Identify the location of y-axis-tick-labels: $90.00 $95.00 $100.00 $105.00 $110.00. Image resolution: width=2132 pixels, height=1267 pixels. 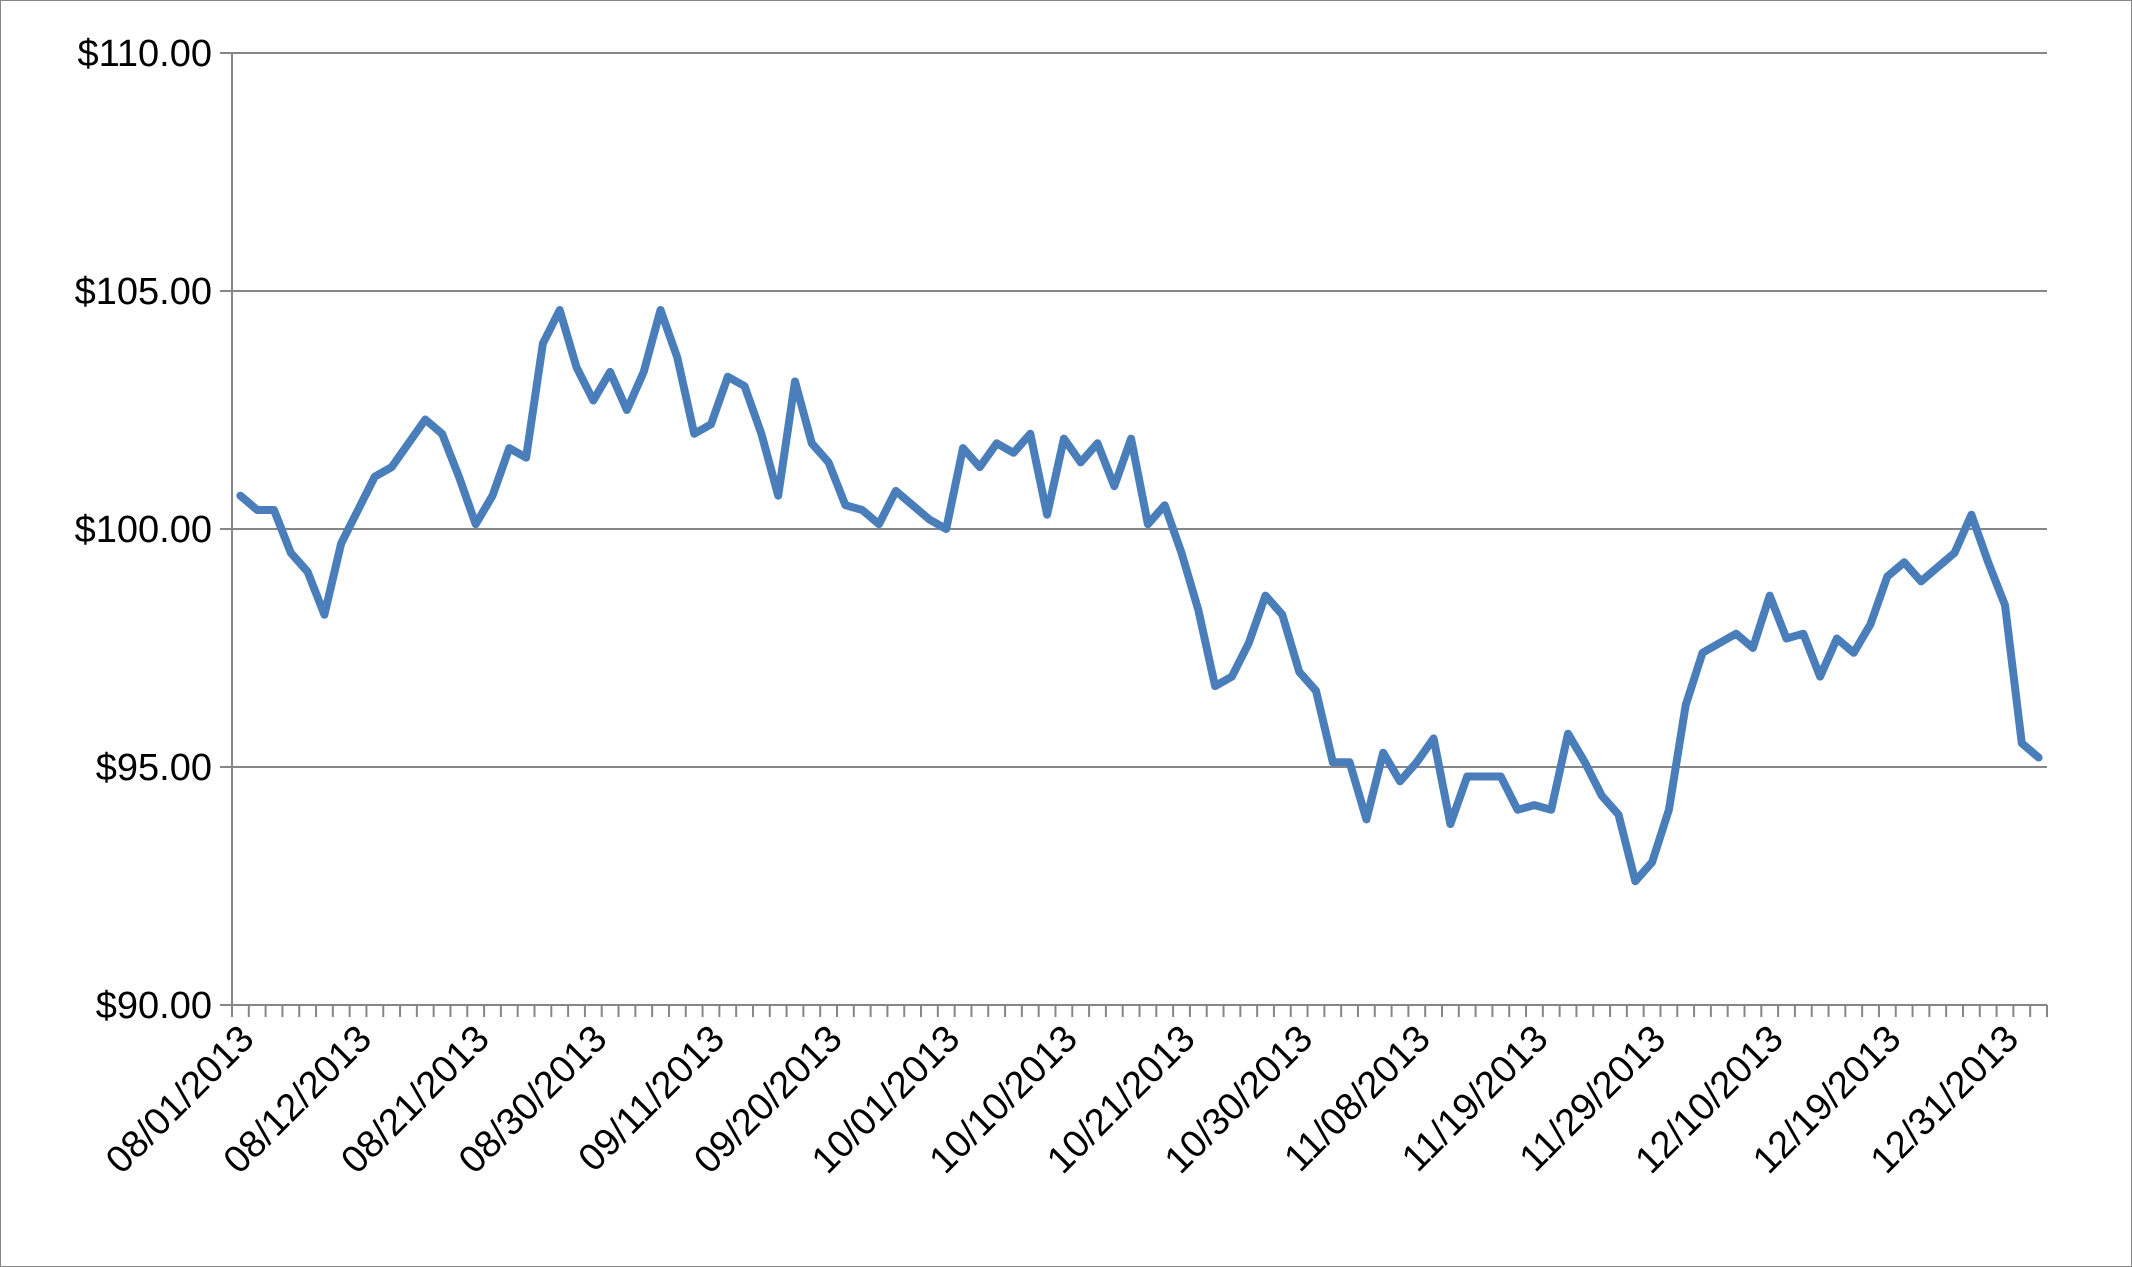
(143, 530).